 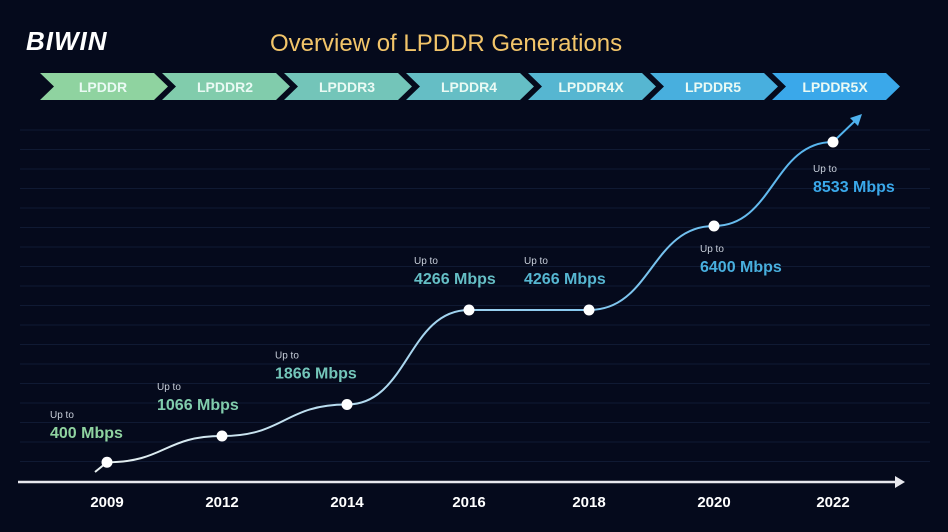 I want to click on generation-label: LPDDR3, so click(x=347, y=87).